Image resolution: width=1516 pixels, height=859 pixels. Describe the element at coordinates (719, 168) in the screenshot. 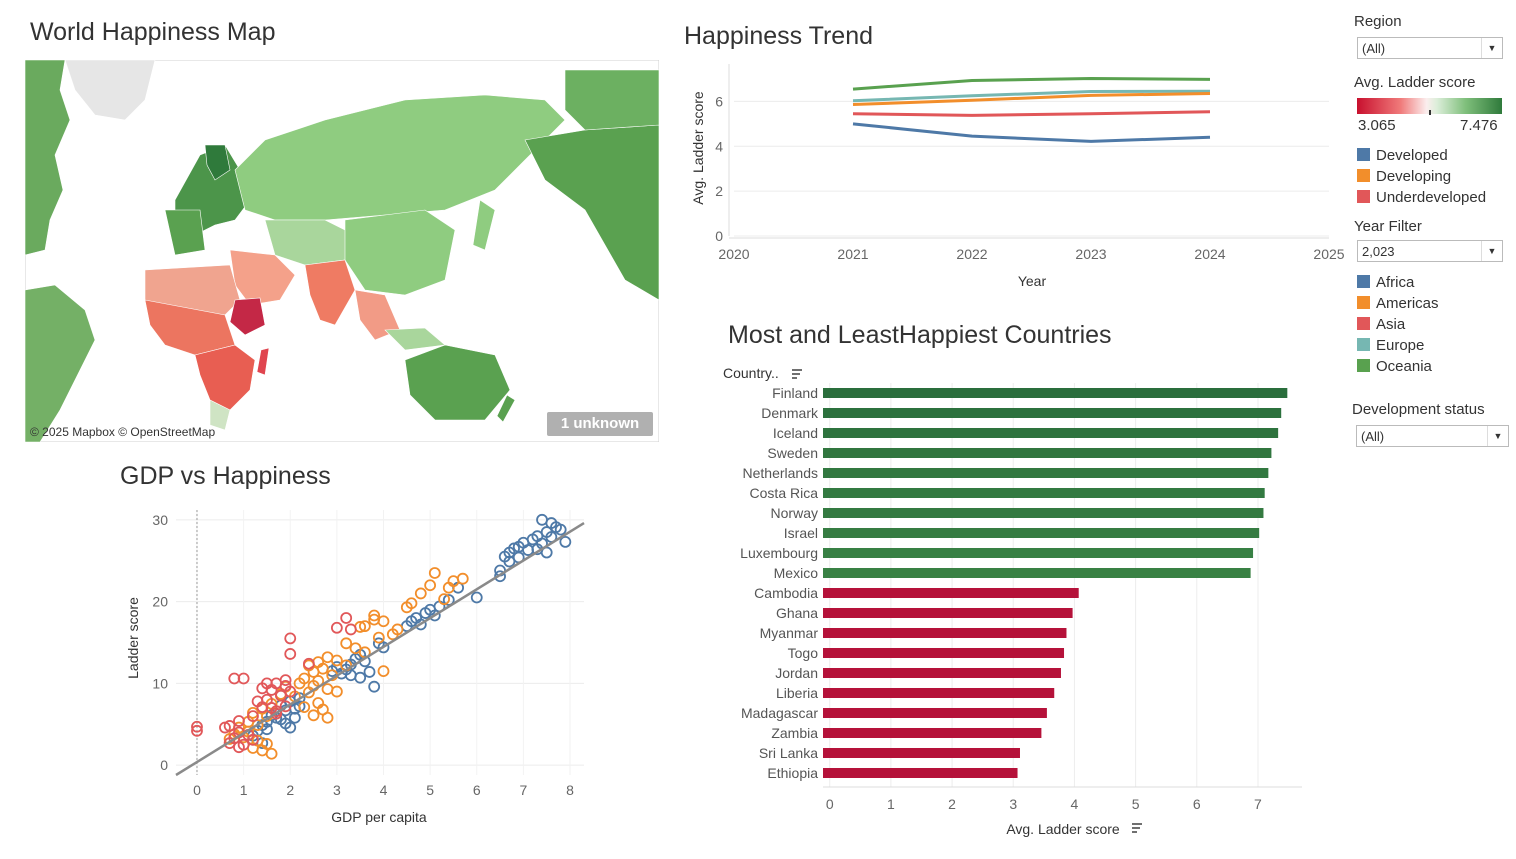

I see `trend-y-axis: 0 2 4 6` at that location.